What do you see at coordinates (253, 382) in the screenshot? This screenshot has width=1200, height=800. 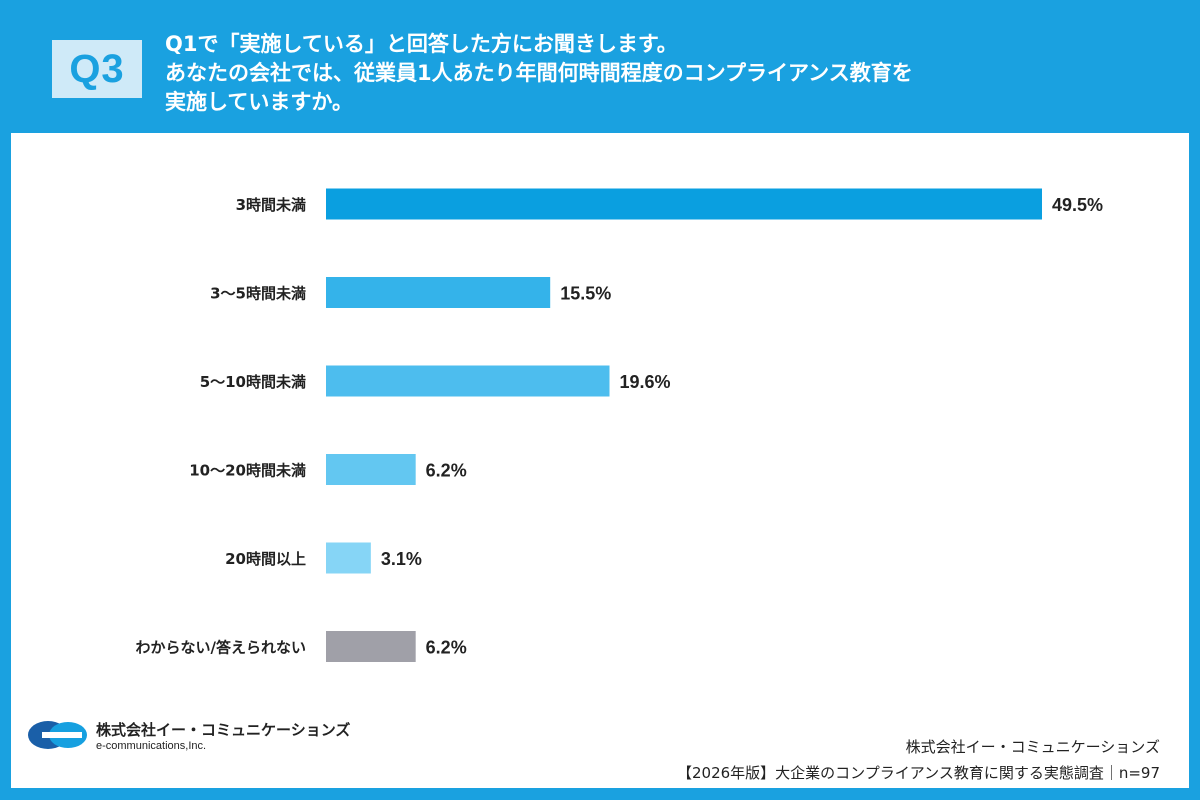 I see `category-label: 5〜10時間未満` at bounding box center [253, 382].